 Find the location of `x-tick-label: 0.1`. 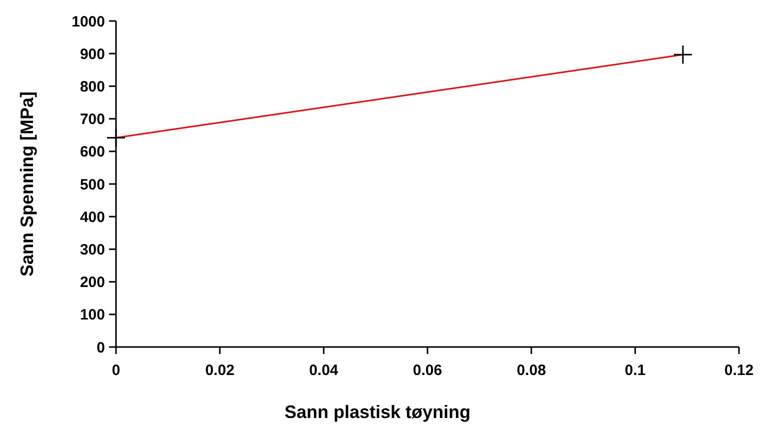

x-tick-label: 0.1 is located at coordinates (635, 370).